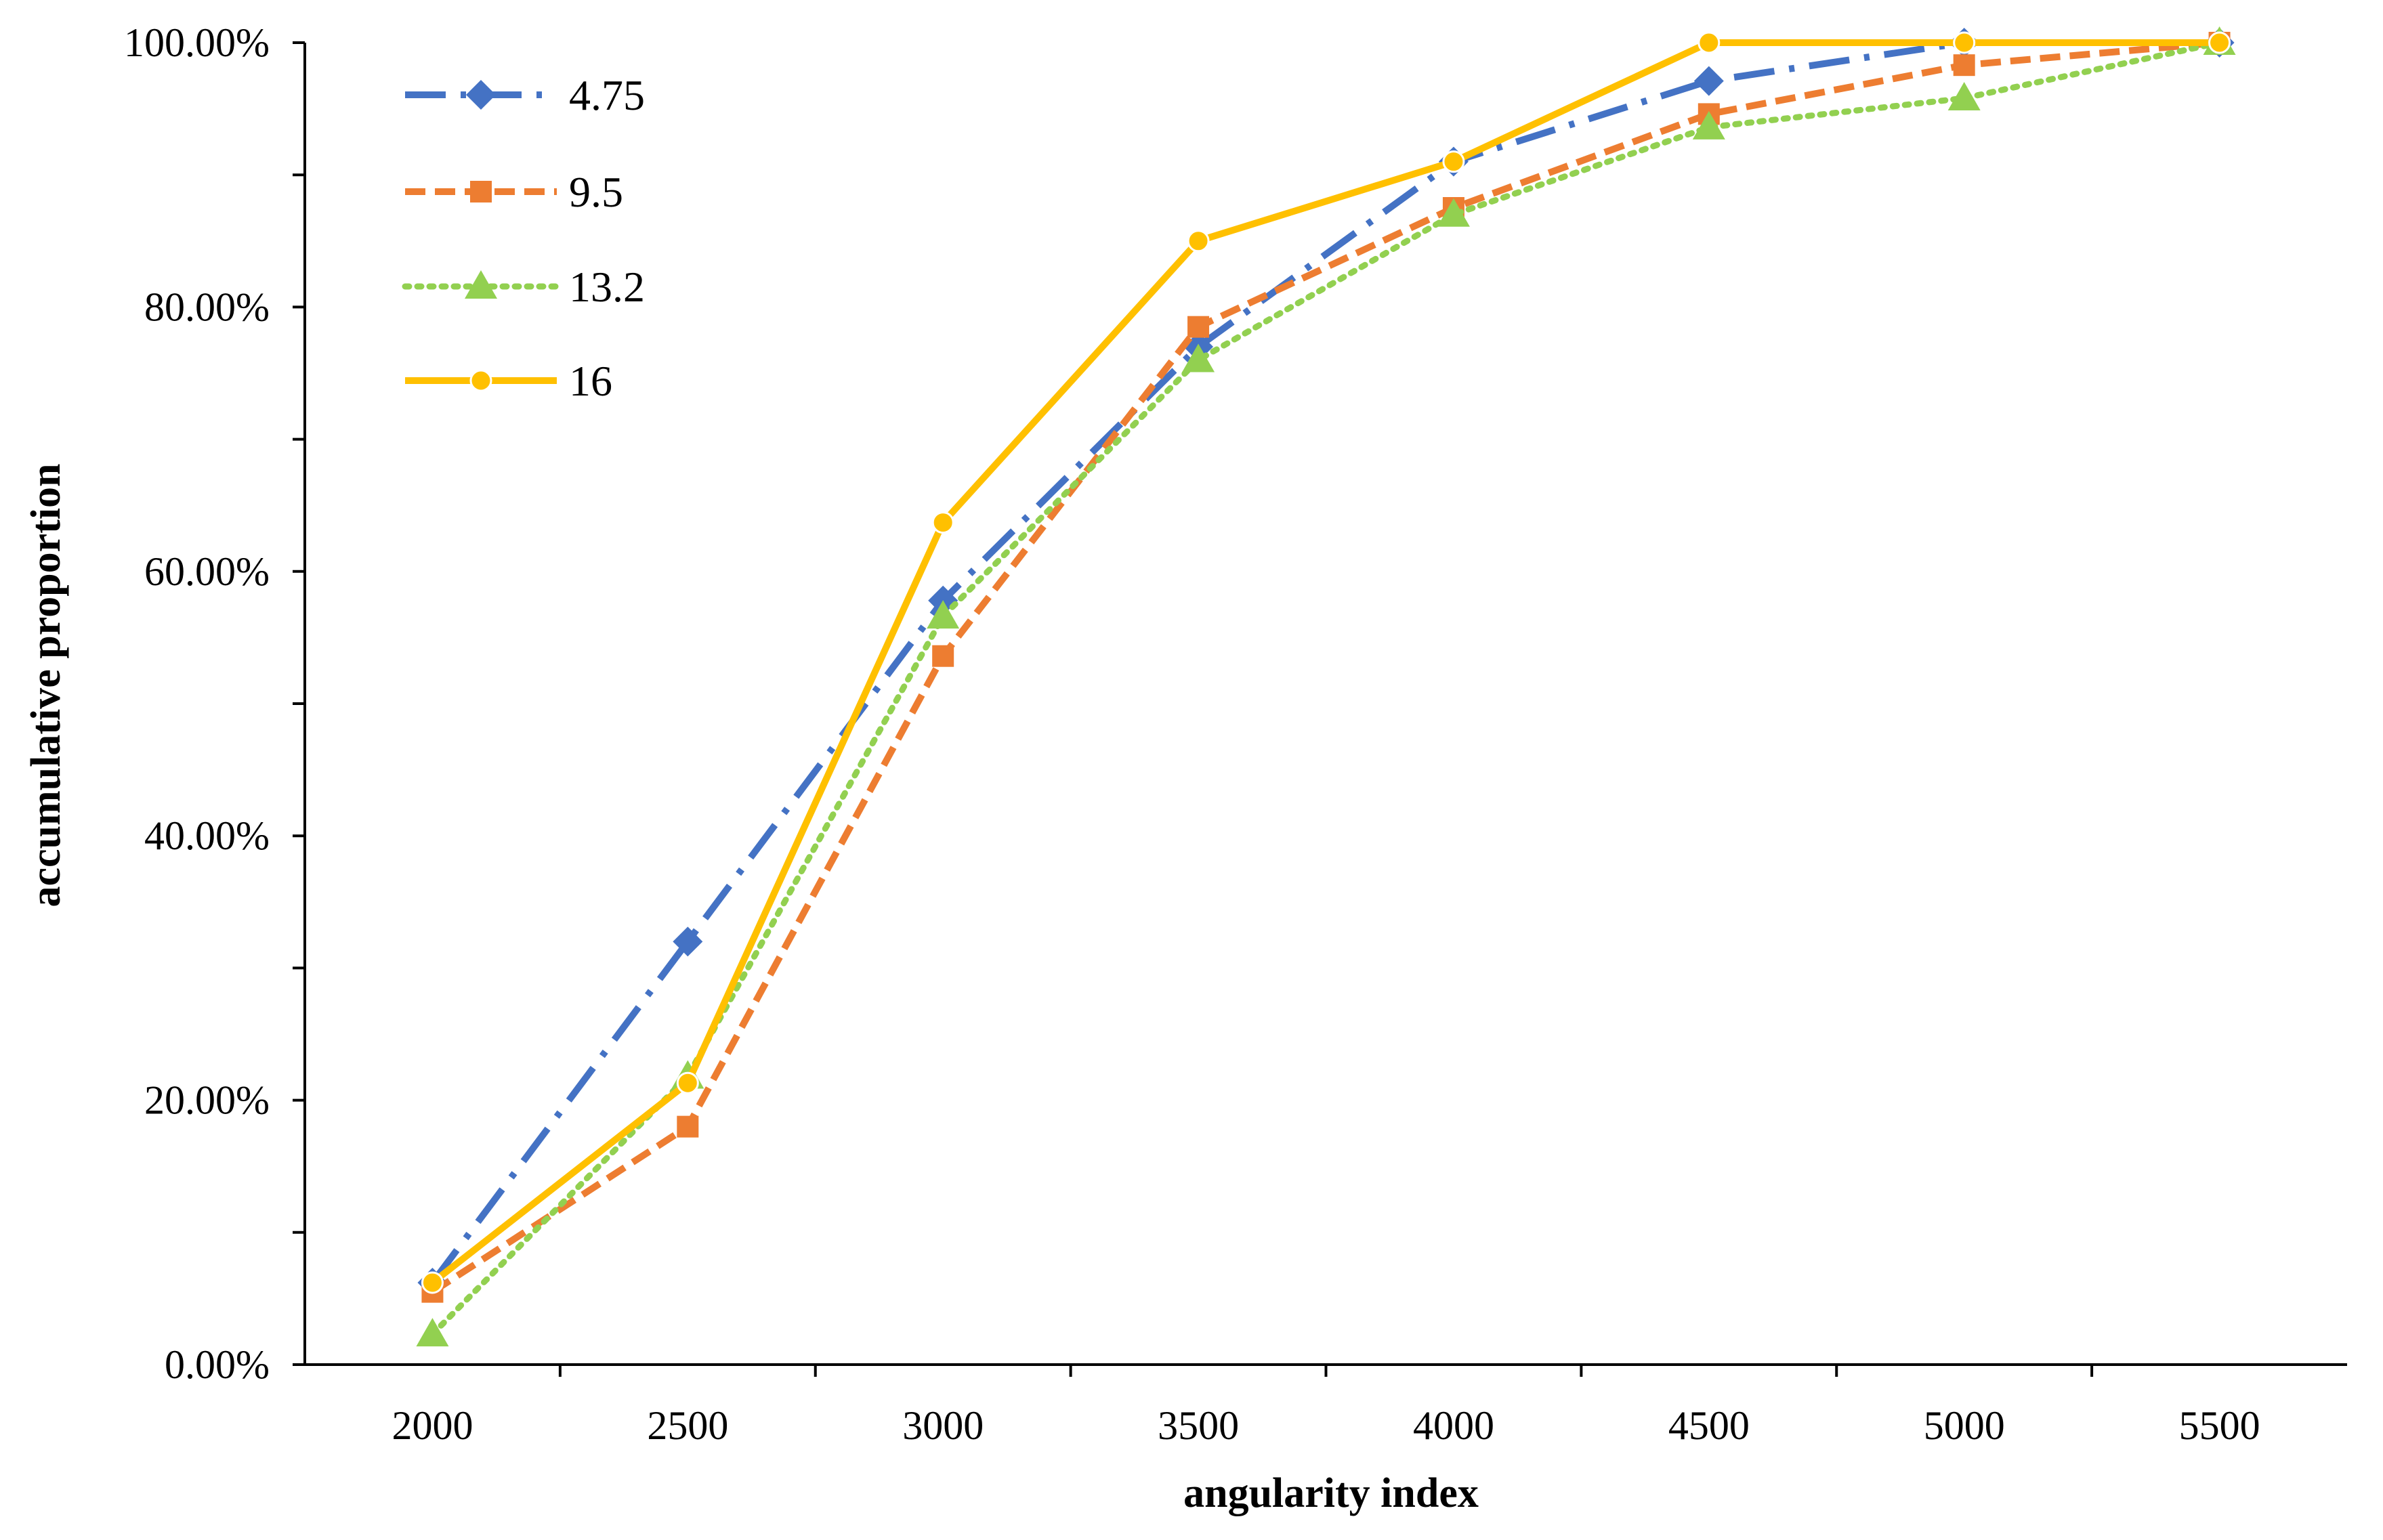 The height and width of the screenshot is (1540, 2383). What do you see at coordinates (197, 43) in the screenshot?
I see `y-tick-label: 100.00%` at bounding box center [197, 43].